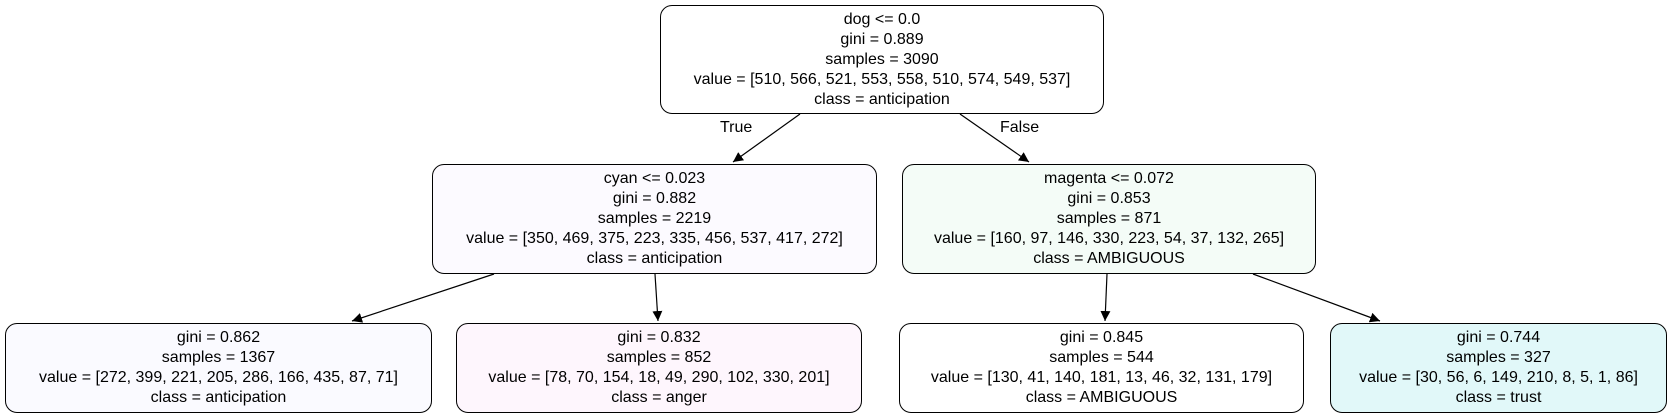  What do you see at coordinates (218, 337) in the screenshot?
I see `node-gini: gini = 0.862` at bounding box center [218, 337].